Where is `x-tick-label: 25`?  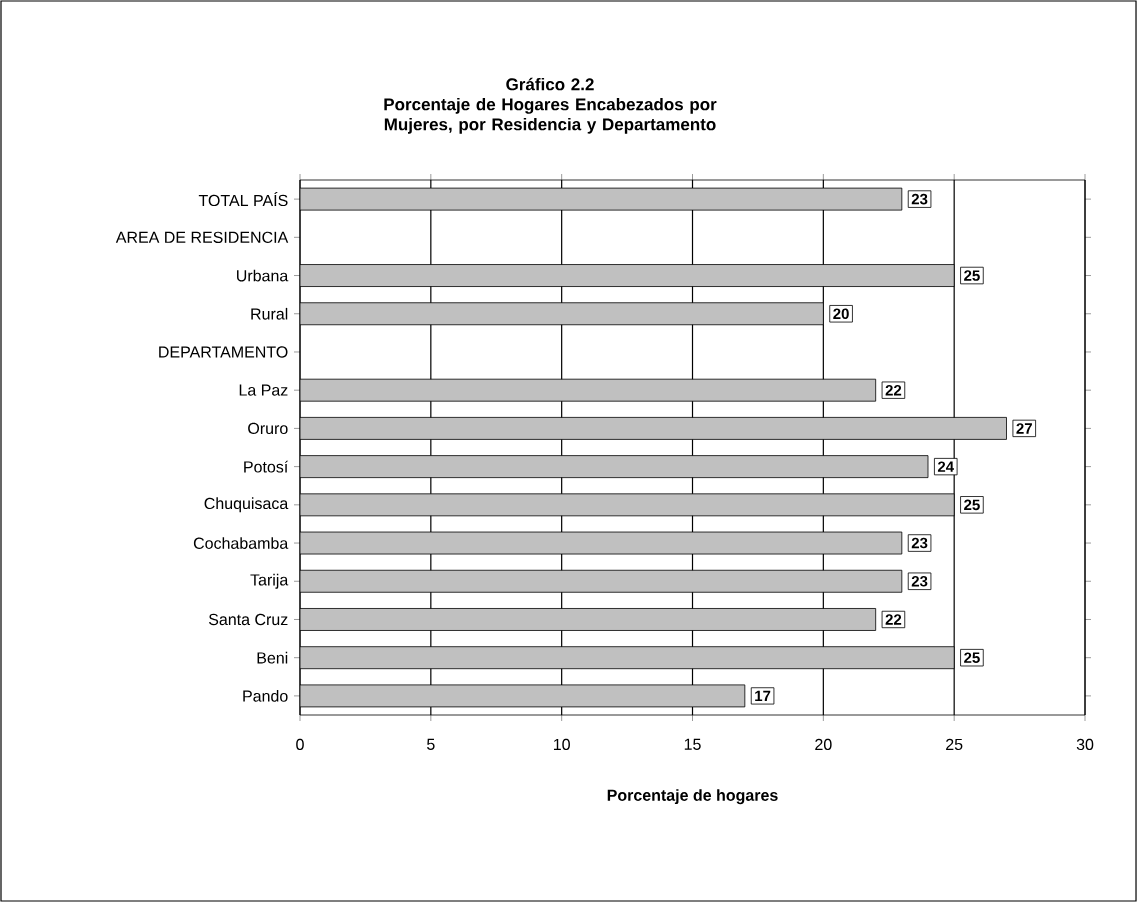
x-tick-label: 25 is located at coordinates (954, 744).